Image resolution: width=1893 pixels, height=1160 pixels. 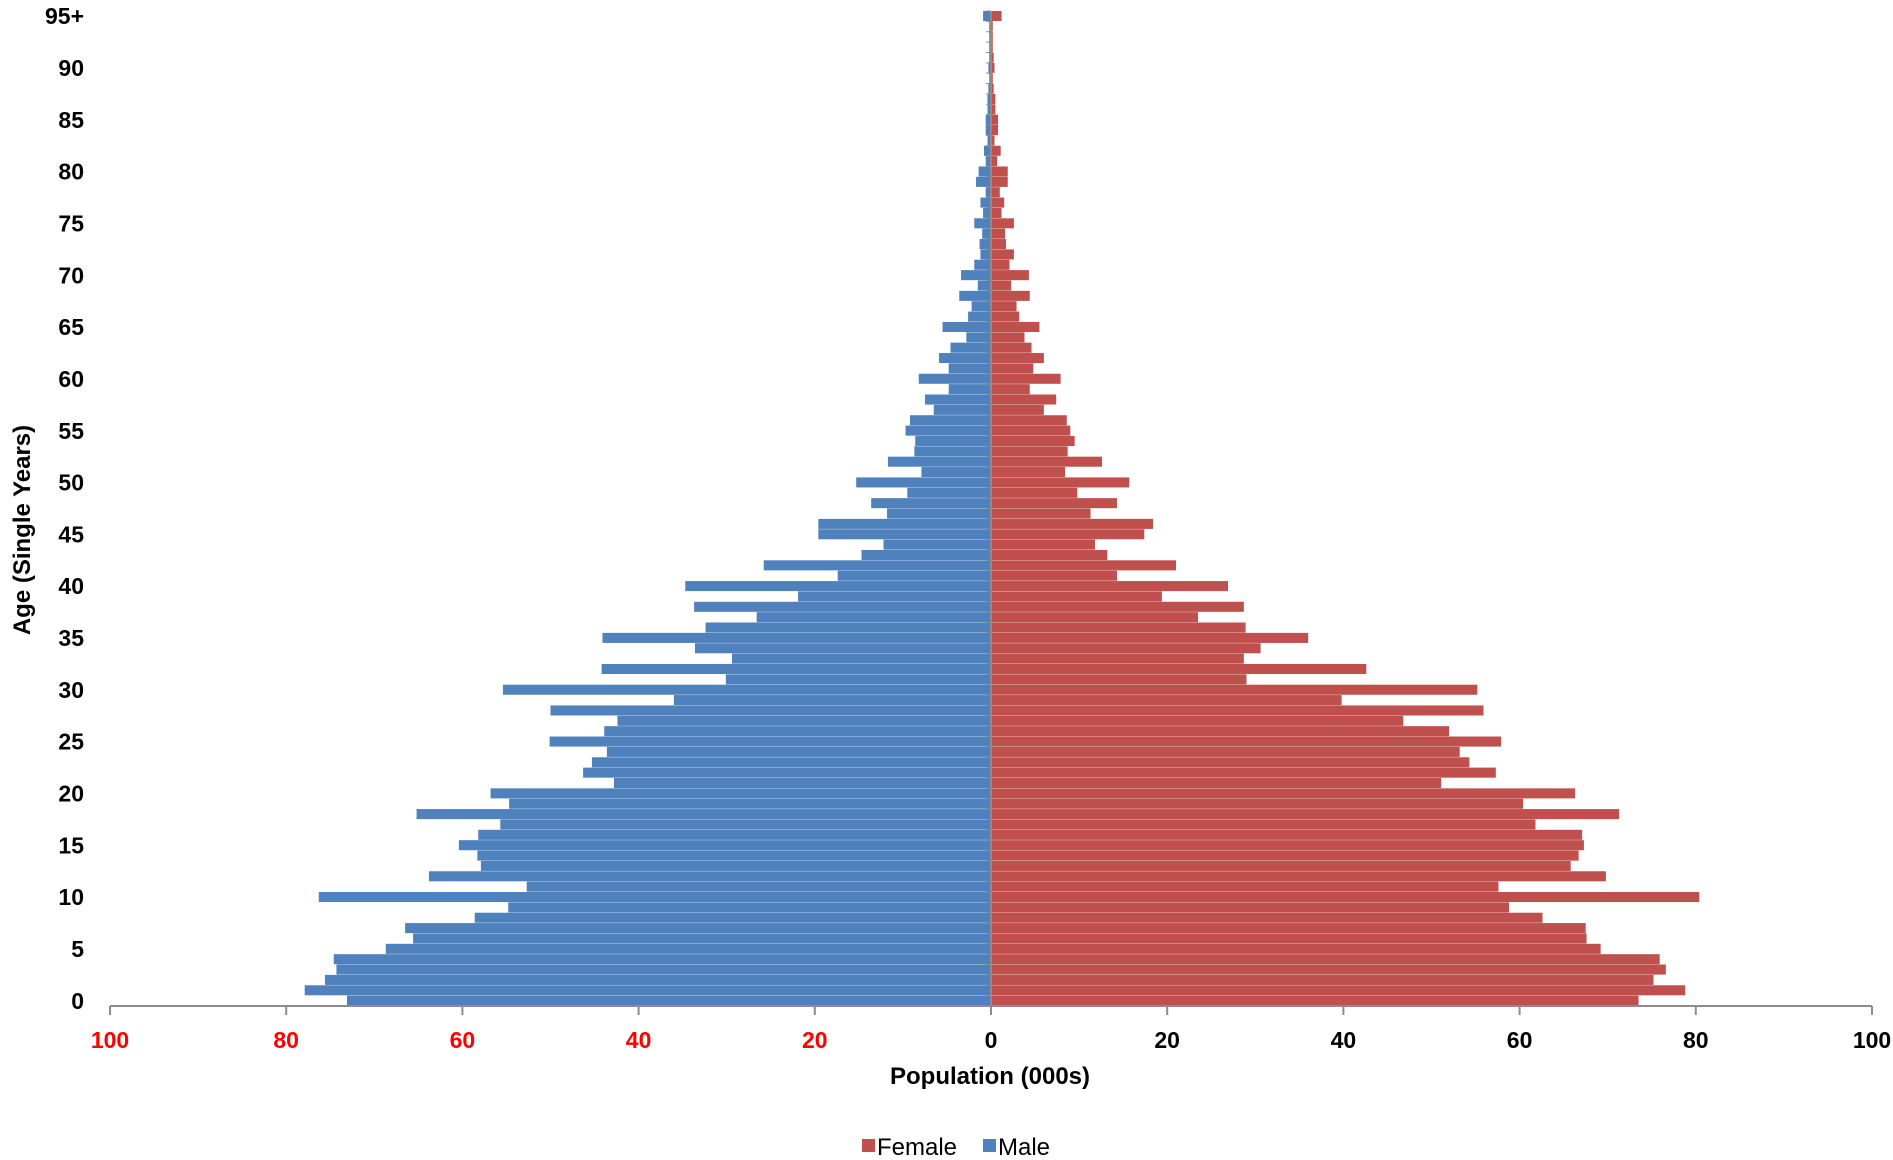 I want to click on x-tick-label-female-100: 100, so click(x=1872, y=1040).